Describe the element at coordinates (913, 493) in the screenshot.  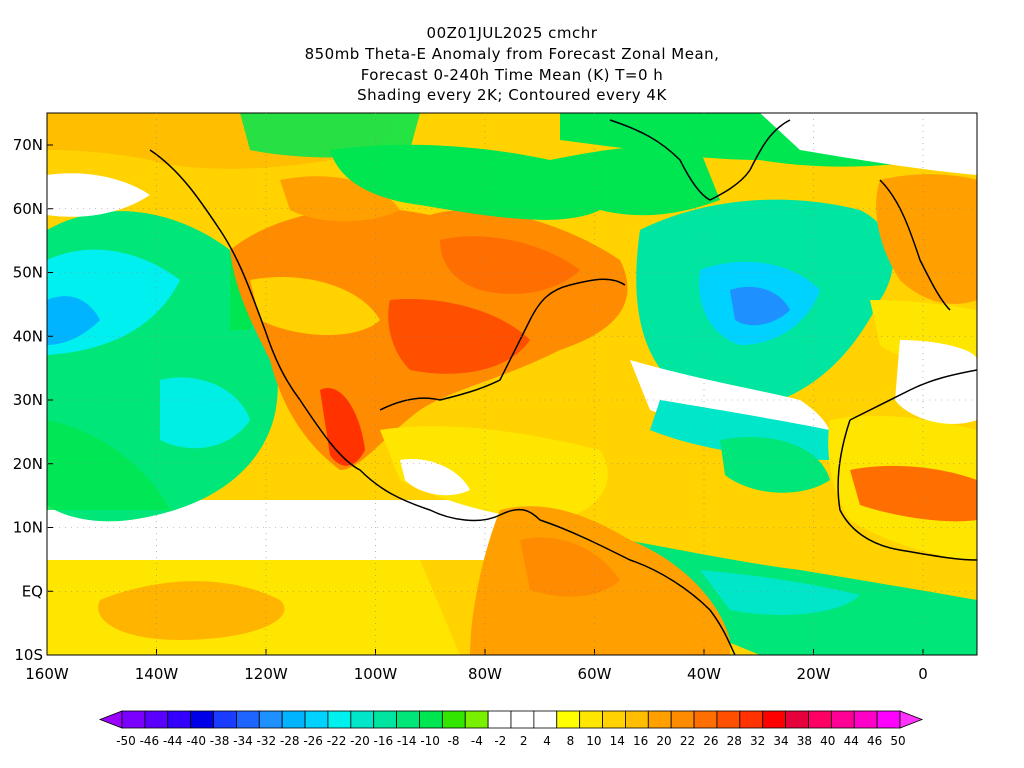
I see `shading-sahel` at that location.